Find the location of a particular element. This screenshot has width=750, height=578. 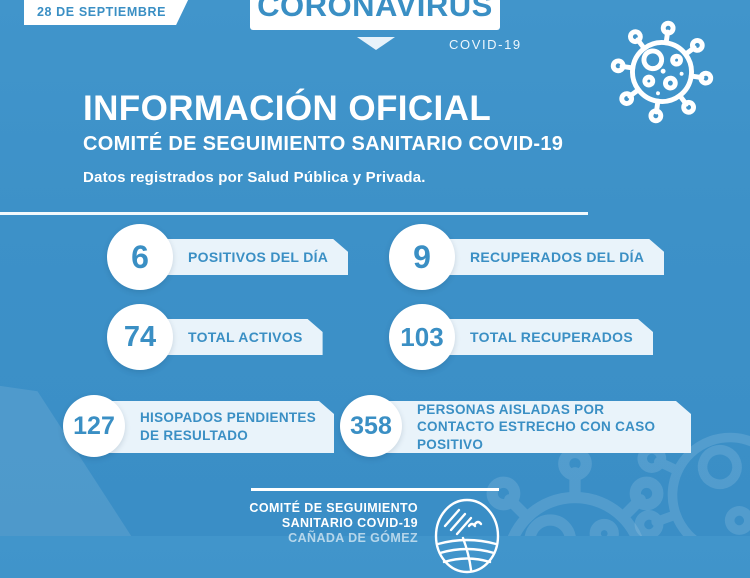

page-title: INFORMACIÓN OFICIAL is located at coordinates (287, 108).